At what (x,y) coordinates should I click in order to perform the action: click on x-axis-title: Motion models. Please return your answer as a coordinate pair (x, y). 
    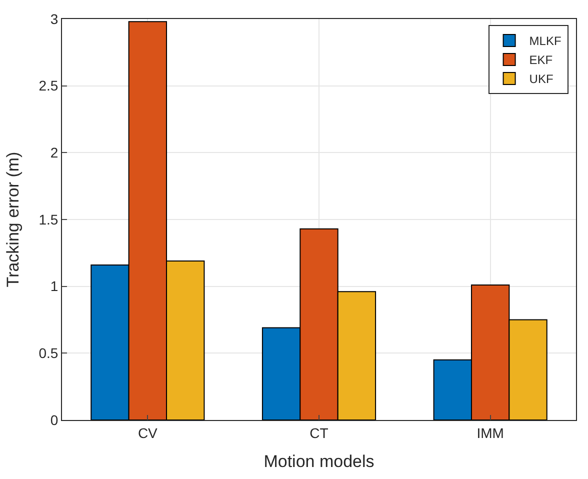
    Looking at the image, I should click on (319, 462).